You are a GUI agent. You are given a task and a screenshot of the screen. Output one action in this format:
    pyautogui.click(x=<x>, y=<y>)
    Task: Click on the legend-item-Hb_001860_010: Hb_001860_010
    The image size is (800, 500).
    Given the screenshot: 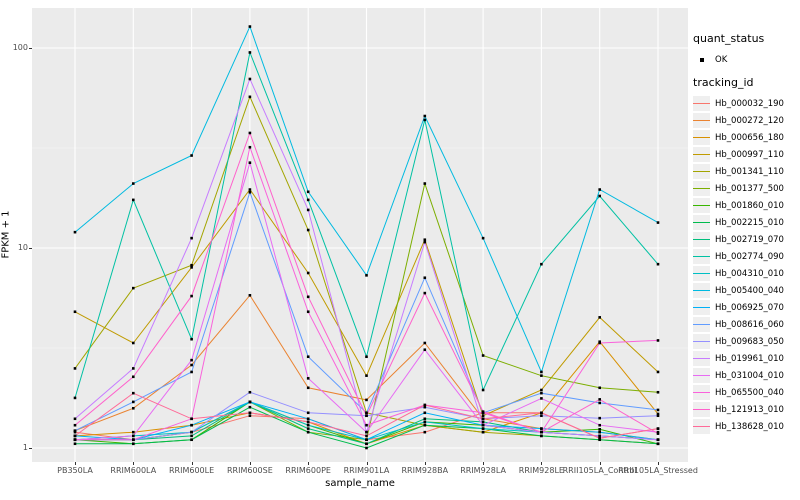 What is the action you would take?
    pyautogui.click(x=746, y=205)
    